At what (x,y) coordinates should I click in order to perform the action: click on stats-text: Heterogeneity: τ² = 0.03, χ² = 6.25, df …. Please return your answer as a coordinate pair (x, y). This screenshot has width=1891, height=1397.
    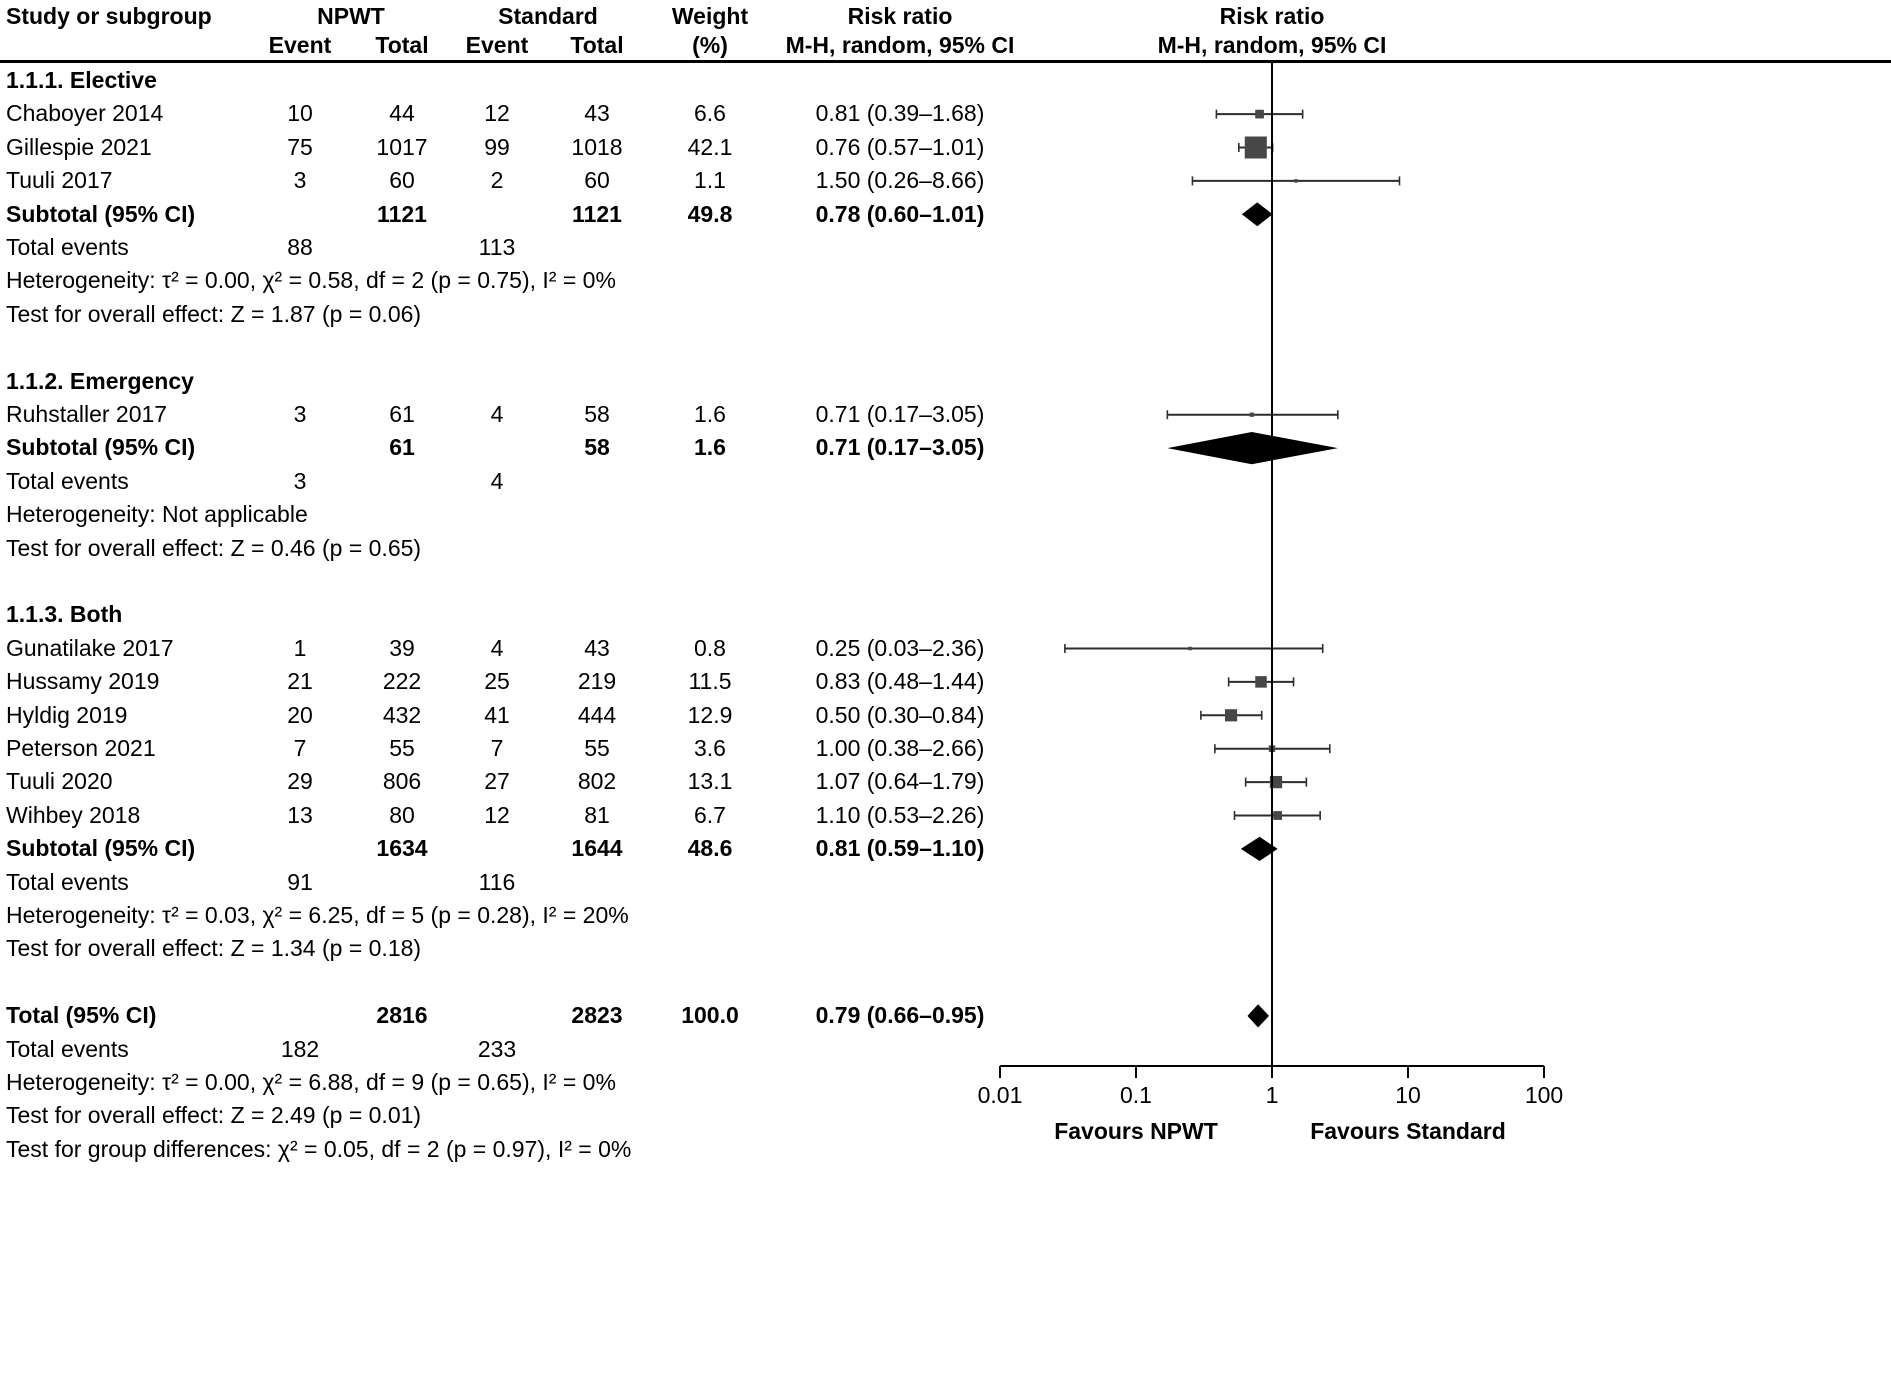
    Looking at the image, I should click on (317, 915).